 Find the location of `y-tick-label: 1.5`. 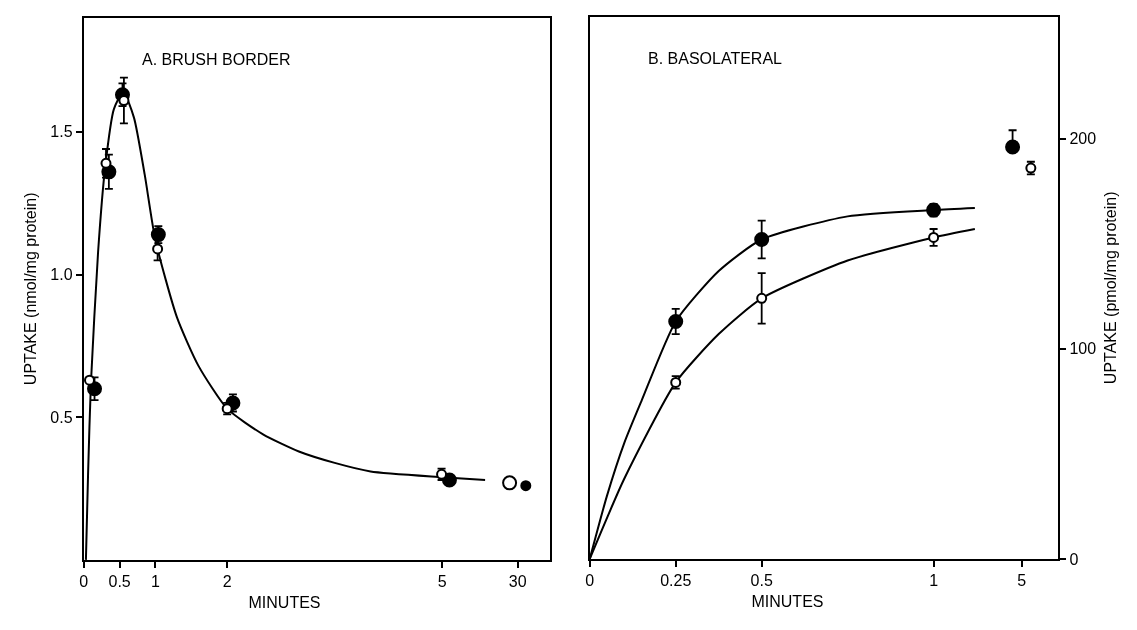

y-tick-label: 1.5 is located at coordinates (61, 132).